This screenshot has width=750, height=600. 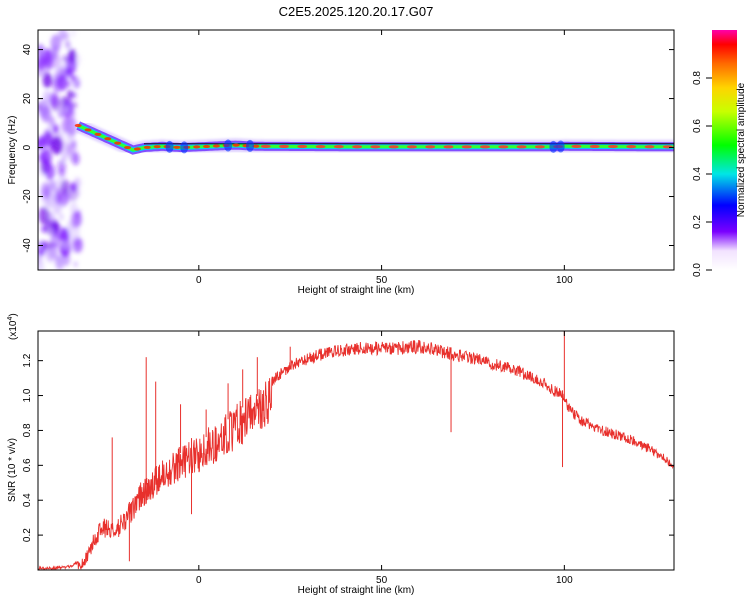 I want to click on snr-y-tick-label: 1.0, so click(x=27, y=395).